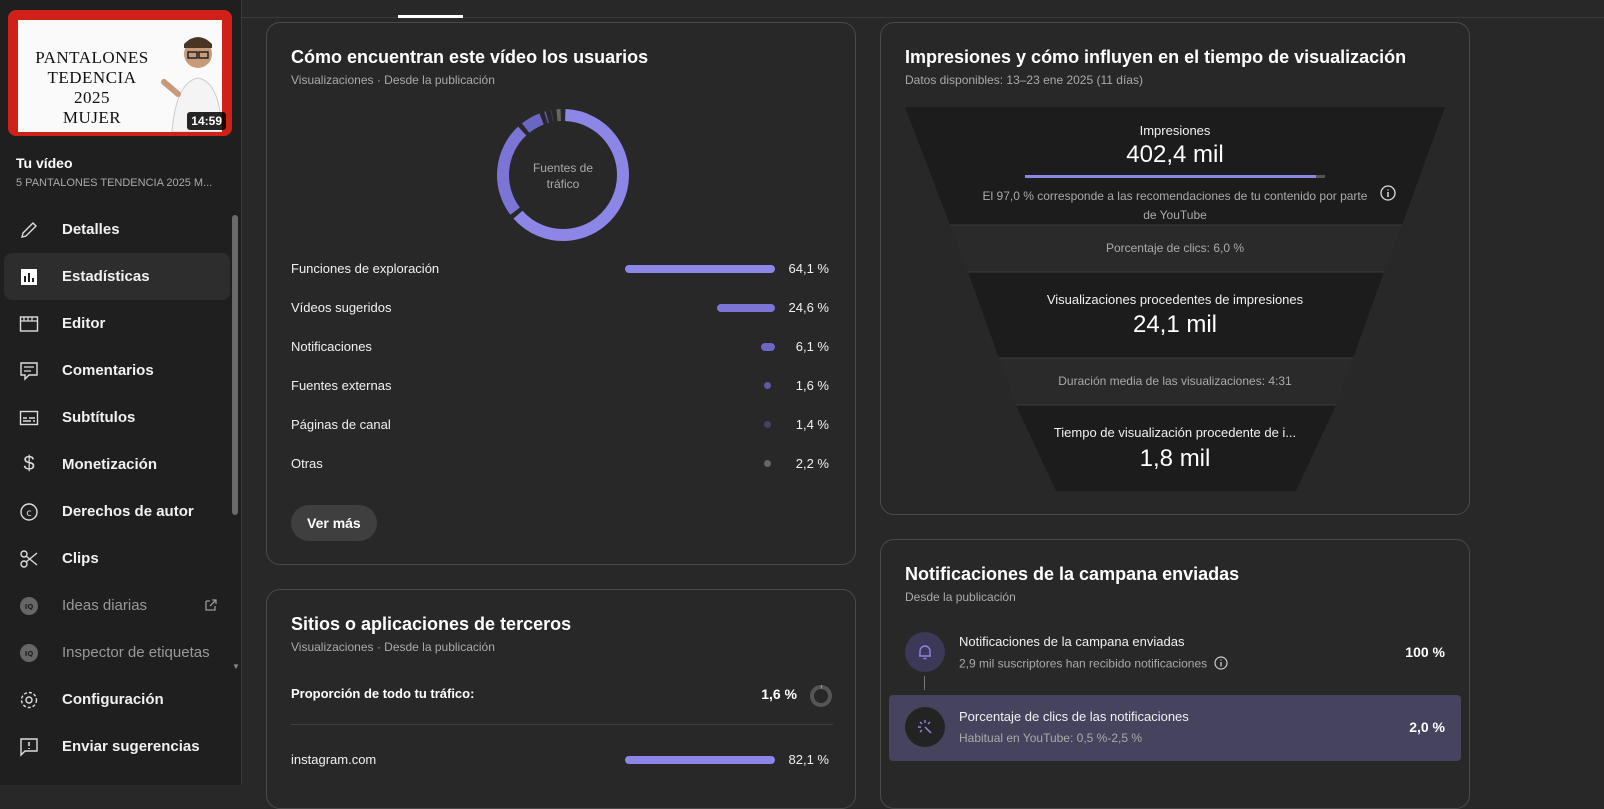  I want to click on thumbnail-text: PANTALONES TEDENCIA 2025 MUJER, so click(92, 88).